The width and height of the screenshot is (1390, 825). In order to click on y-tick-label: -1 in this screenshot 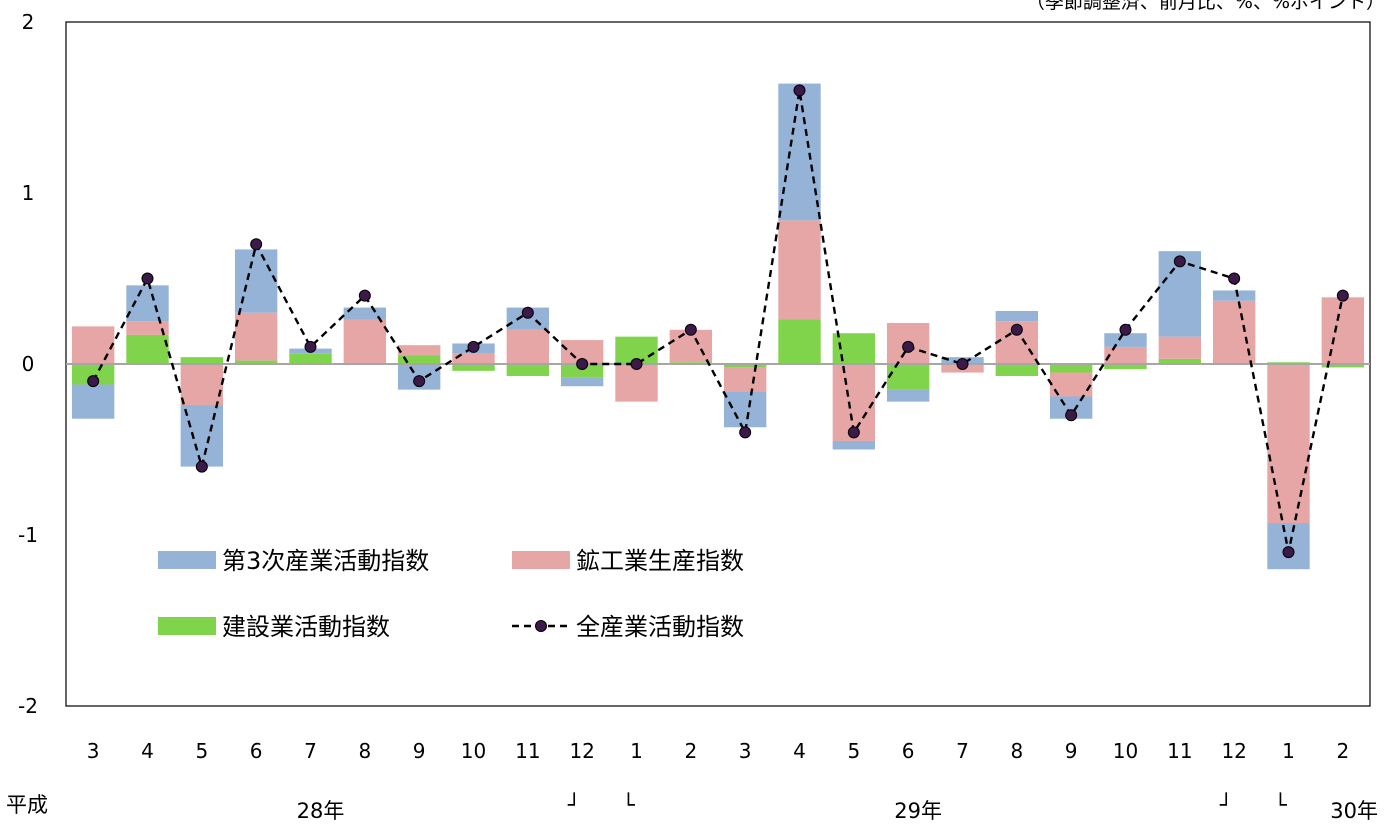, I will do `click(28, 535)`.